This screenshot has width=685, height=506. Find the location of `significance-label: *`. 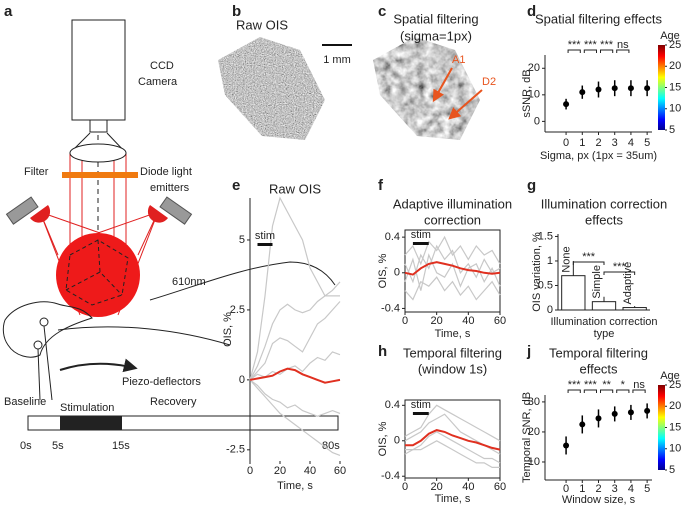

significance-label: * is located at coordinates (623, 385).